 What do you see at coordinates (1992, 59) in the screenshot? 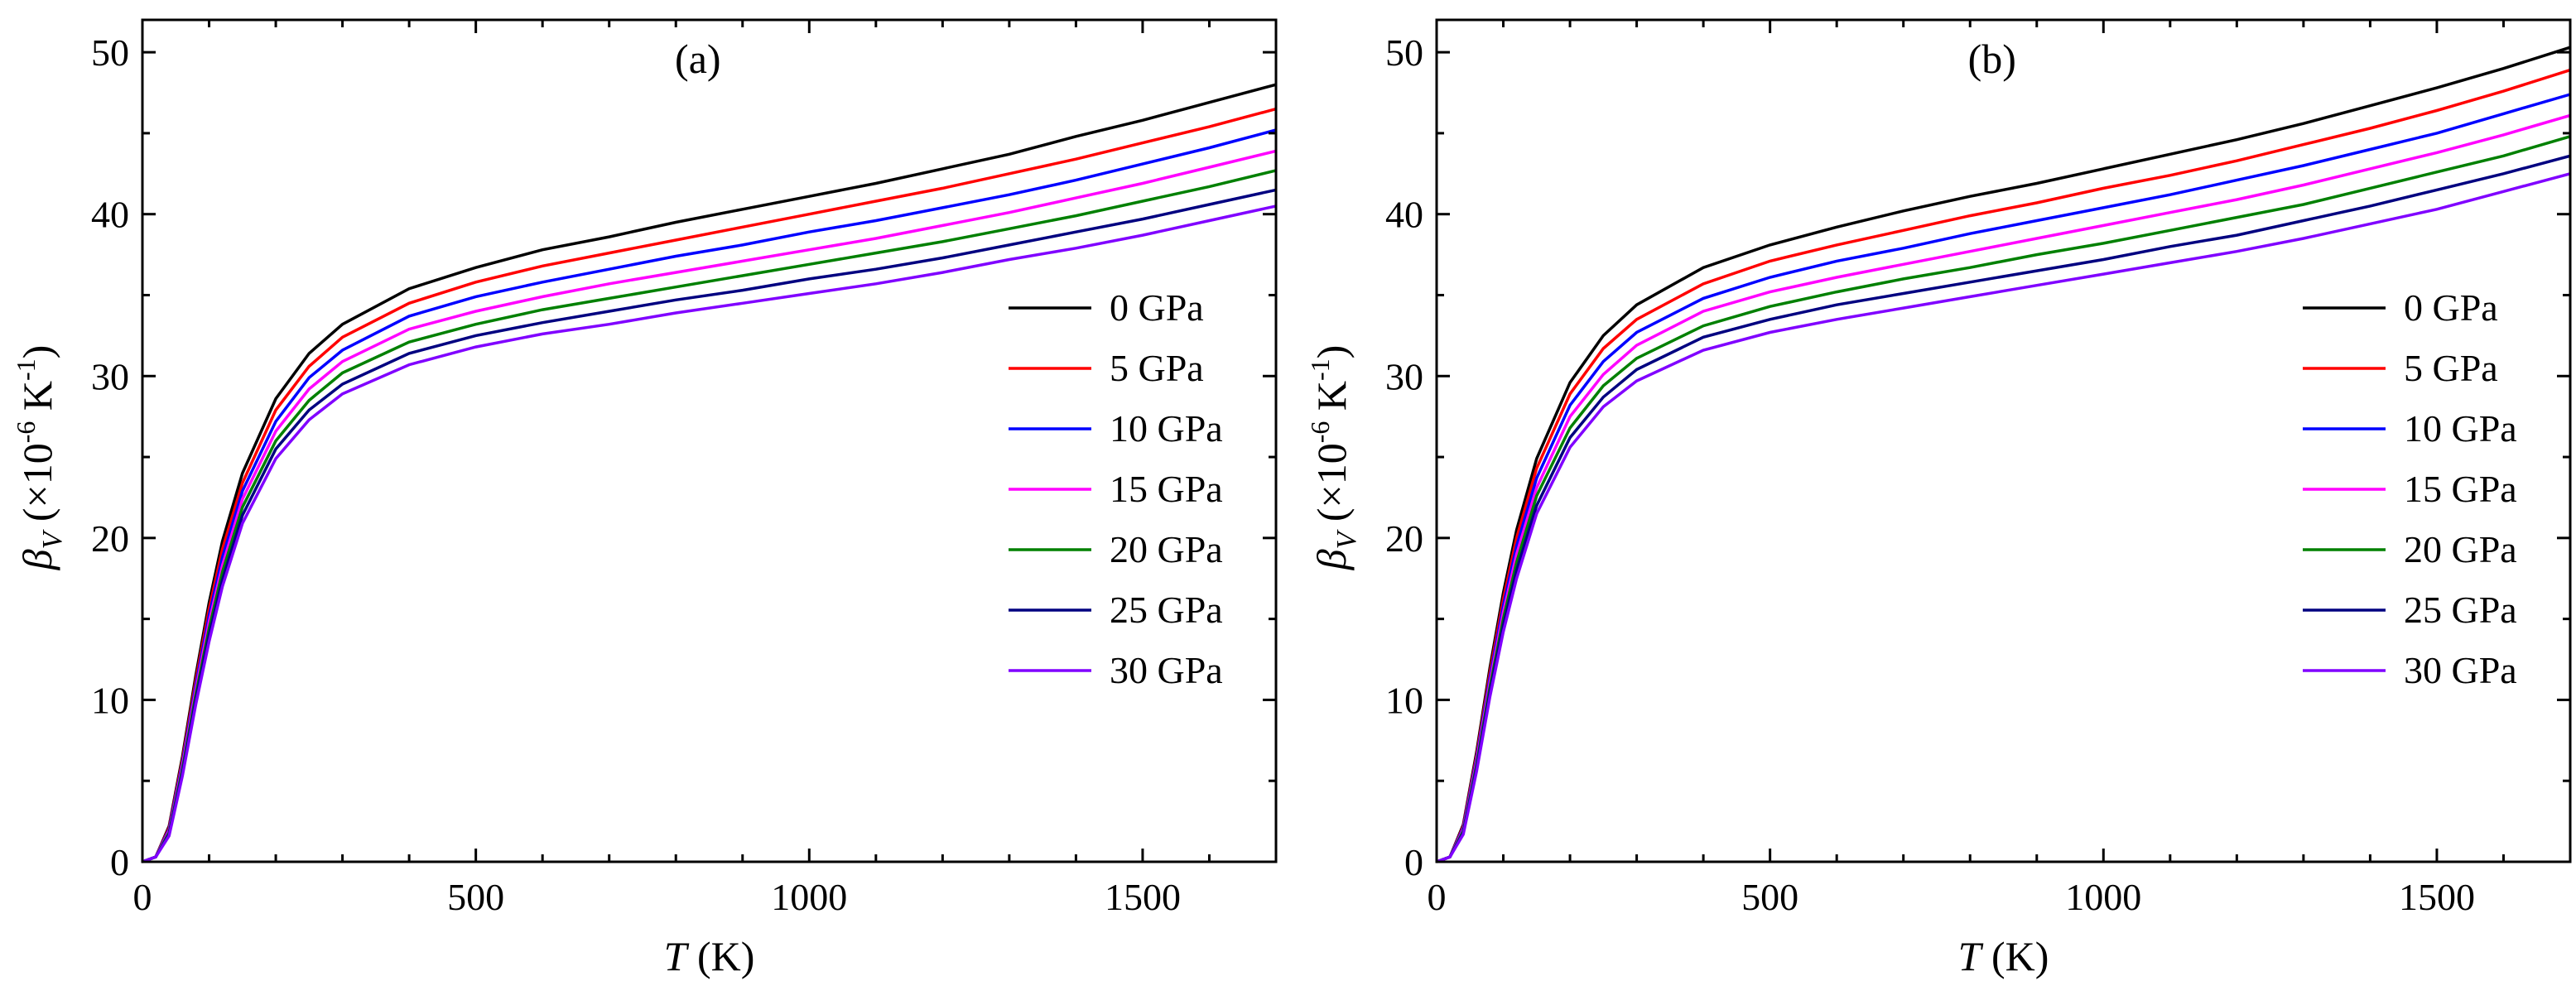
I see `panel-label: (b)` at bounding box center [1992, 59].